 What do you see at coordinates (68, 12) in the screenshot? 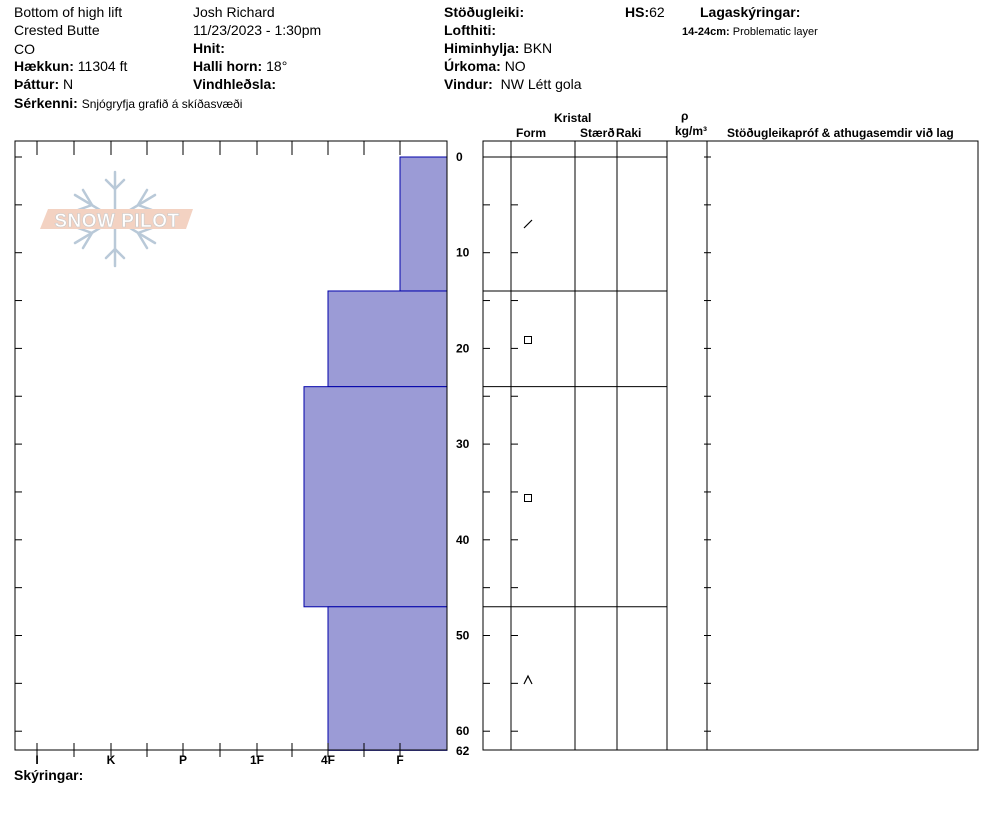
I see `location-line1: Bottom of high lift` at bounding box center [68, 12].